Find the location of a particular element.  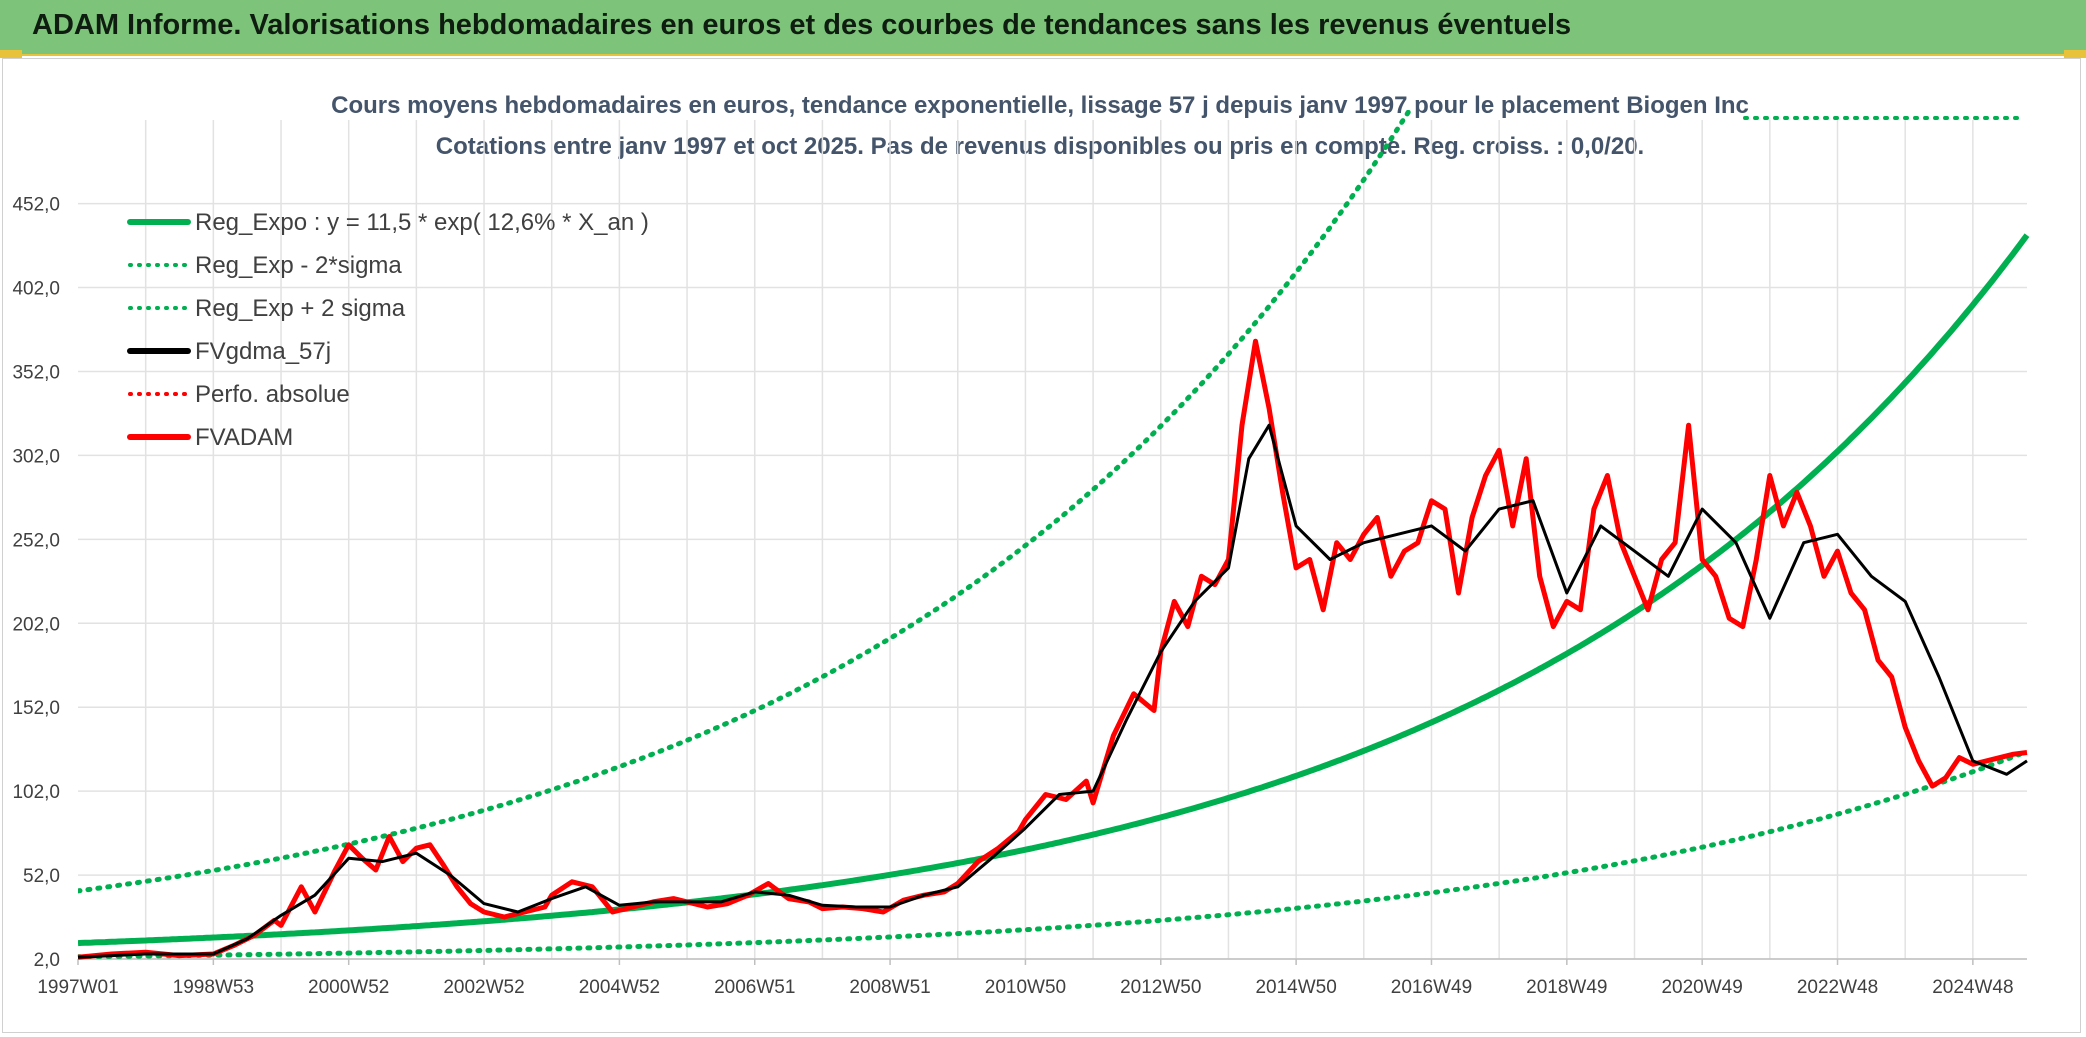

legend-item-reg_minus: Reg_Exp - 2*sigma is located at coordinates (265, 265).